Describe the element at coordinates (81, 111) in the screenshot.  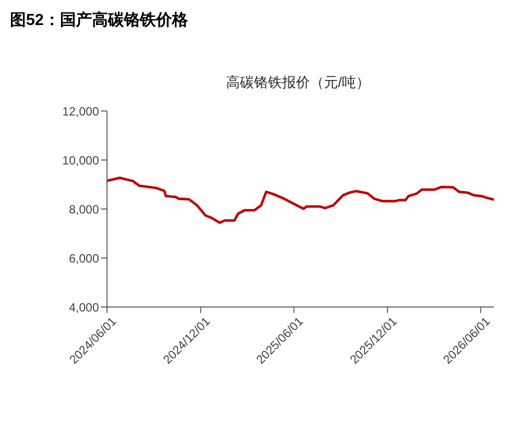
I see `y-tick-label: 12,000` at that location.